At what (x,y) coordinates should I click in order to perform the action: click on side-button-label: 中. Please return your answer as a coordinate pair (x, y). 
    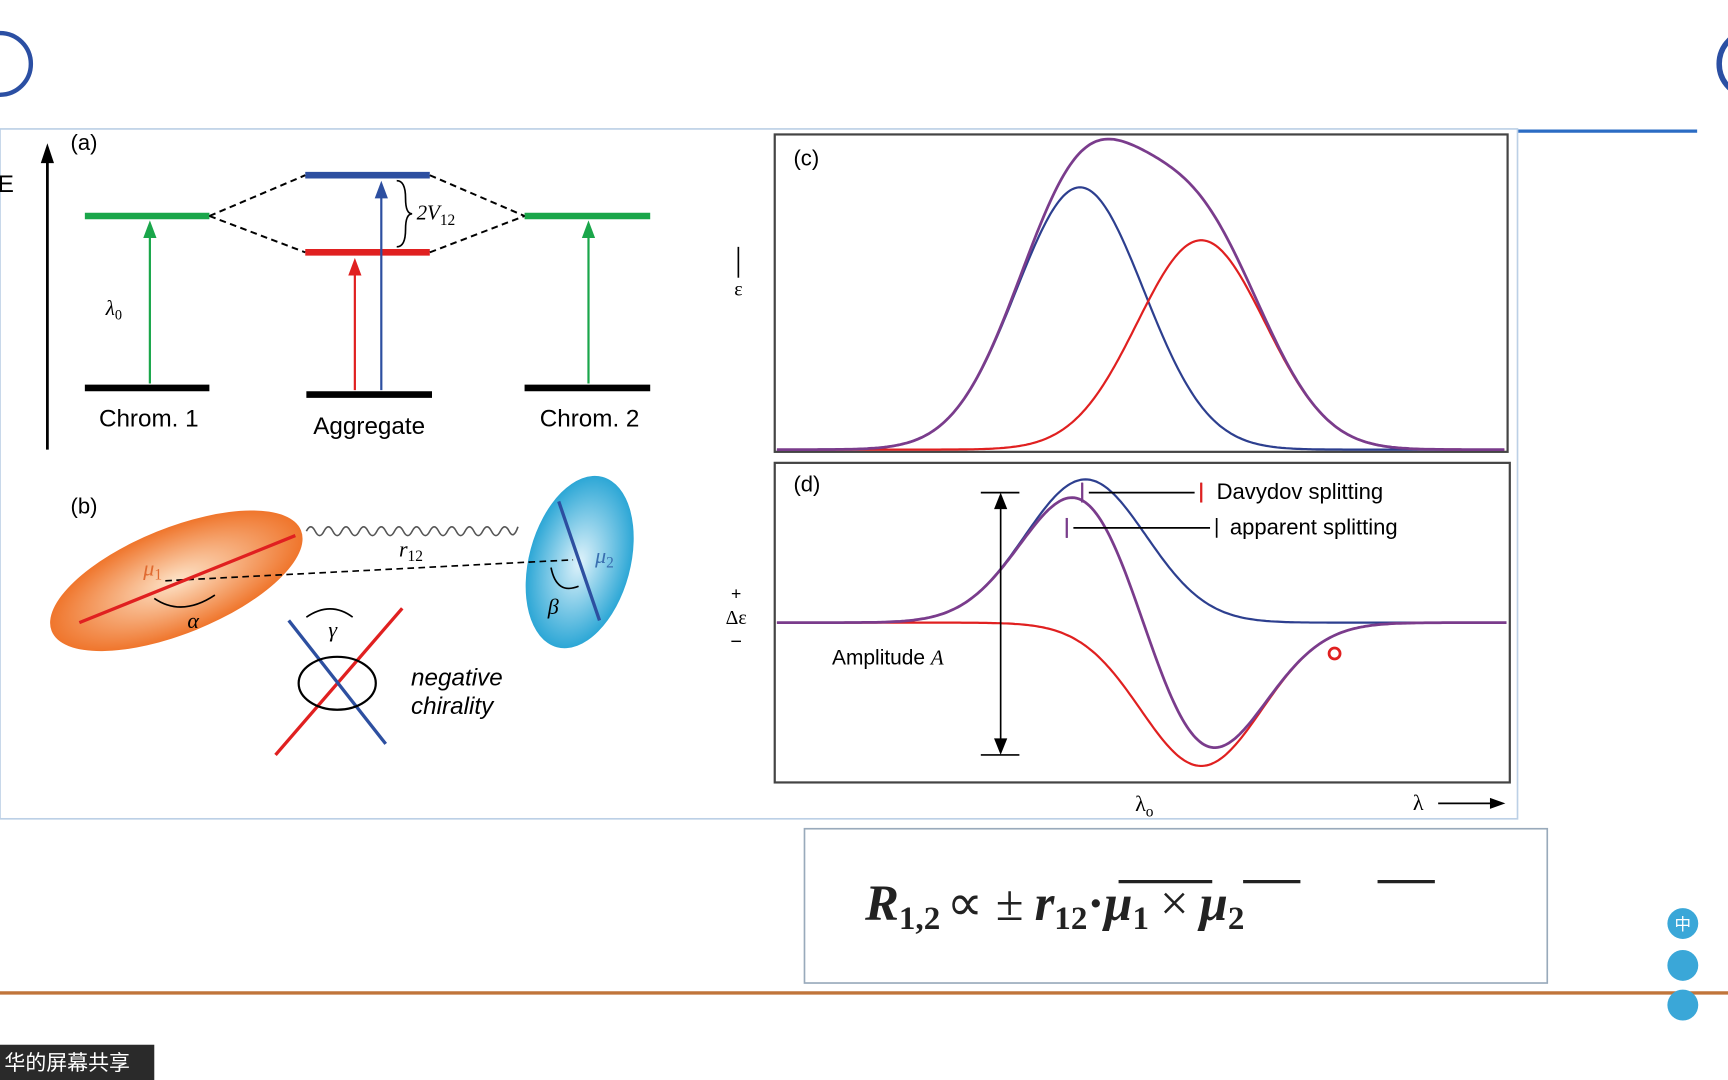
    Looking at the image, I should click on (1683, 924).